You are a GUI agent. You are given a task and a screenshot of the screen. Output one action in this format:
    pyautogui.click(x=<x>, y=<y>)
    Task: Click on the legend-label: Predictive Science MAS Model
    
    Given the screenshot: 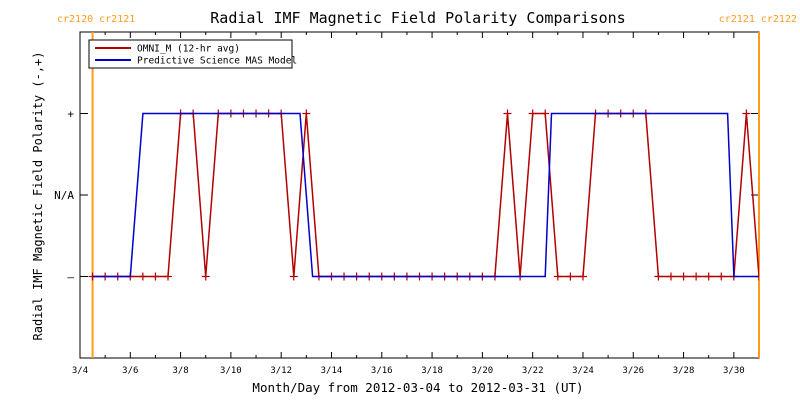 What is the action you would take?
    pyautogui.click(x=217, y=61)
    